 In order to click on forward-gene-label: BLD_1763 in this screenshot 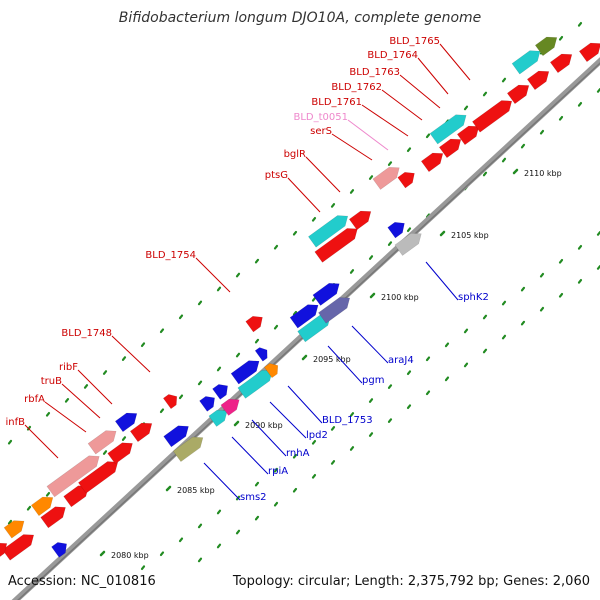, I will do `click(374, 72)`.